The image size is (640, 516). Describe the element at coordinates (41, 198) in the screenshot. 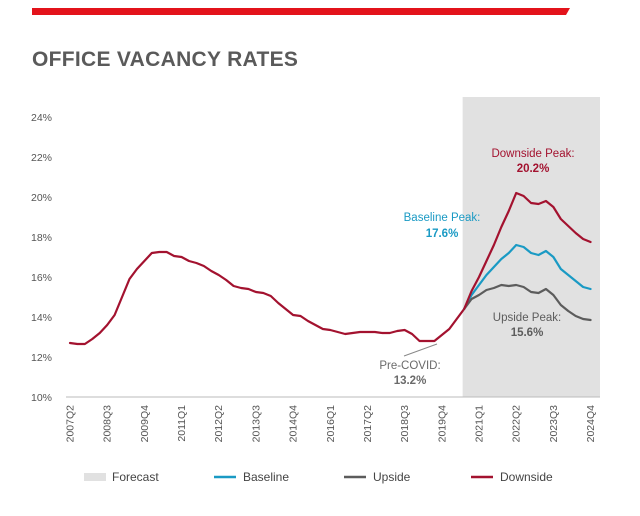

I see `y-tick-label: 20%` at that location.